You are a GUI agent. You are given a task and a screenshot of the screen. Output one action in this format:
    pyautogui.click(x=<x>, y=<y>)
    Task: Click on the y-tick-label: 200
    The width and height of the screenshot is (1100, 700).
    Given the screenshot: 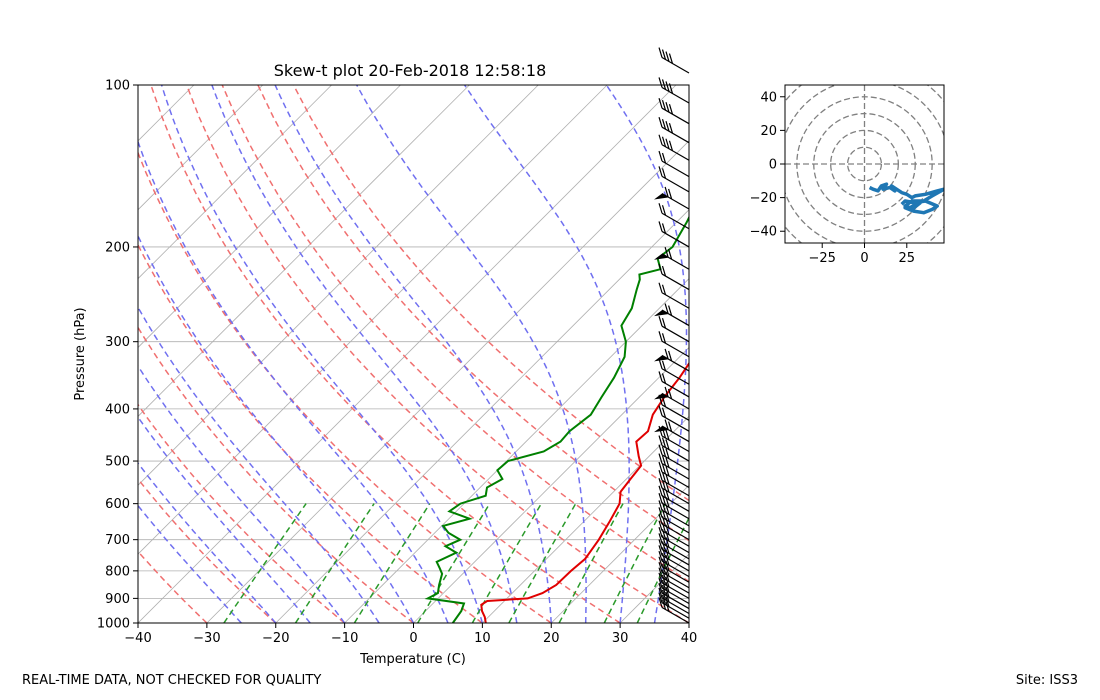 What is the action you would take?
    pyautogui.click(x=117, y=247)
    